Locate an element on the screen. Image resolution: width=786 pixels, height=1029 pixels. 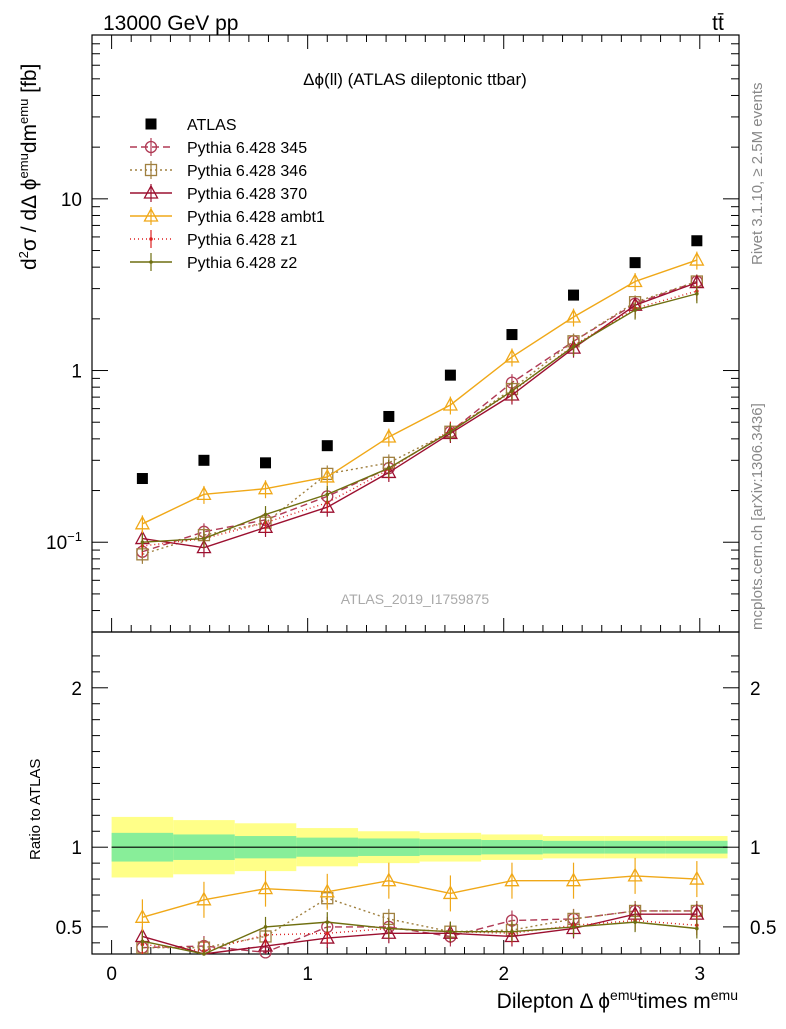
y-axis-title: d2σ / dΔ ϕemudmemu [fb] is located at coordinates (28, 167).